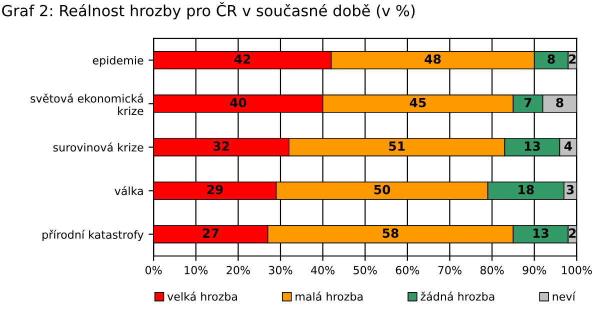 This screenshot has width=607, height=320. What do you see at coordinates (568, 146) in the screenshot?
I see `data-label: 4` at bounding box center [568, 146].